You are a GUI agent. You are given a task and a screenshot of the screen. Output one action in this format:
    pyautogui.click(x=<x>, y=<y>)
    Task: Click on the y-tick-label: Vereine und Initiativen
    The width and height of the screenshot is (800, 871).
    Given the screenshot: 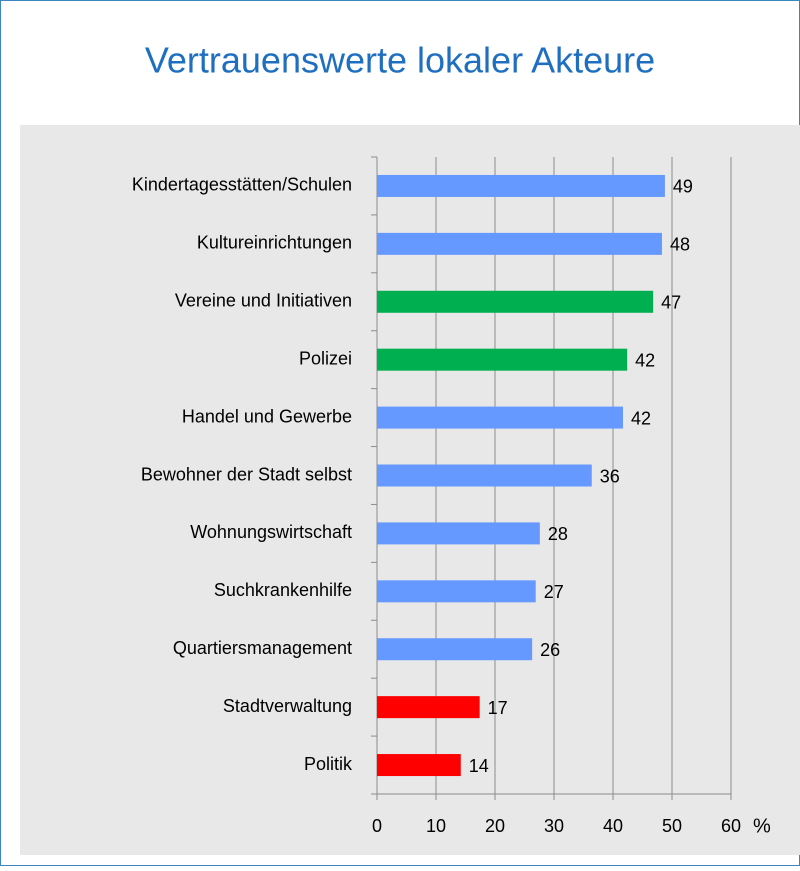 What is the action you would take?
    pyautogui.click(x=263, y=301)
    